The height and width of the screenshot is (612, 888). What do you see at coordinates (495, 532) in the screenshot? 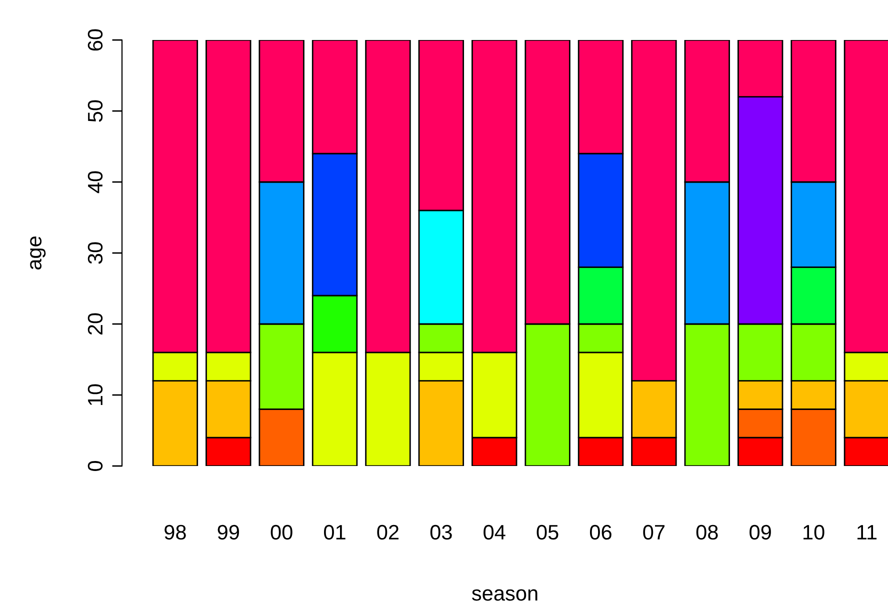
I see `x-tick-label: 04` at bounding box center [495, 532].